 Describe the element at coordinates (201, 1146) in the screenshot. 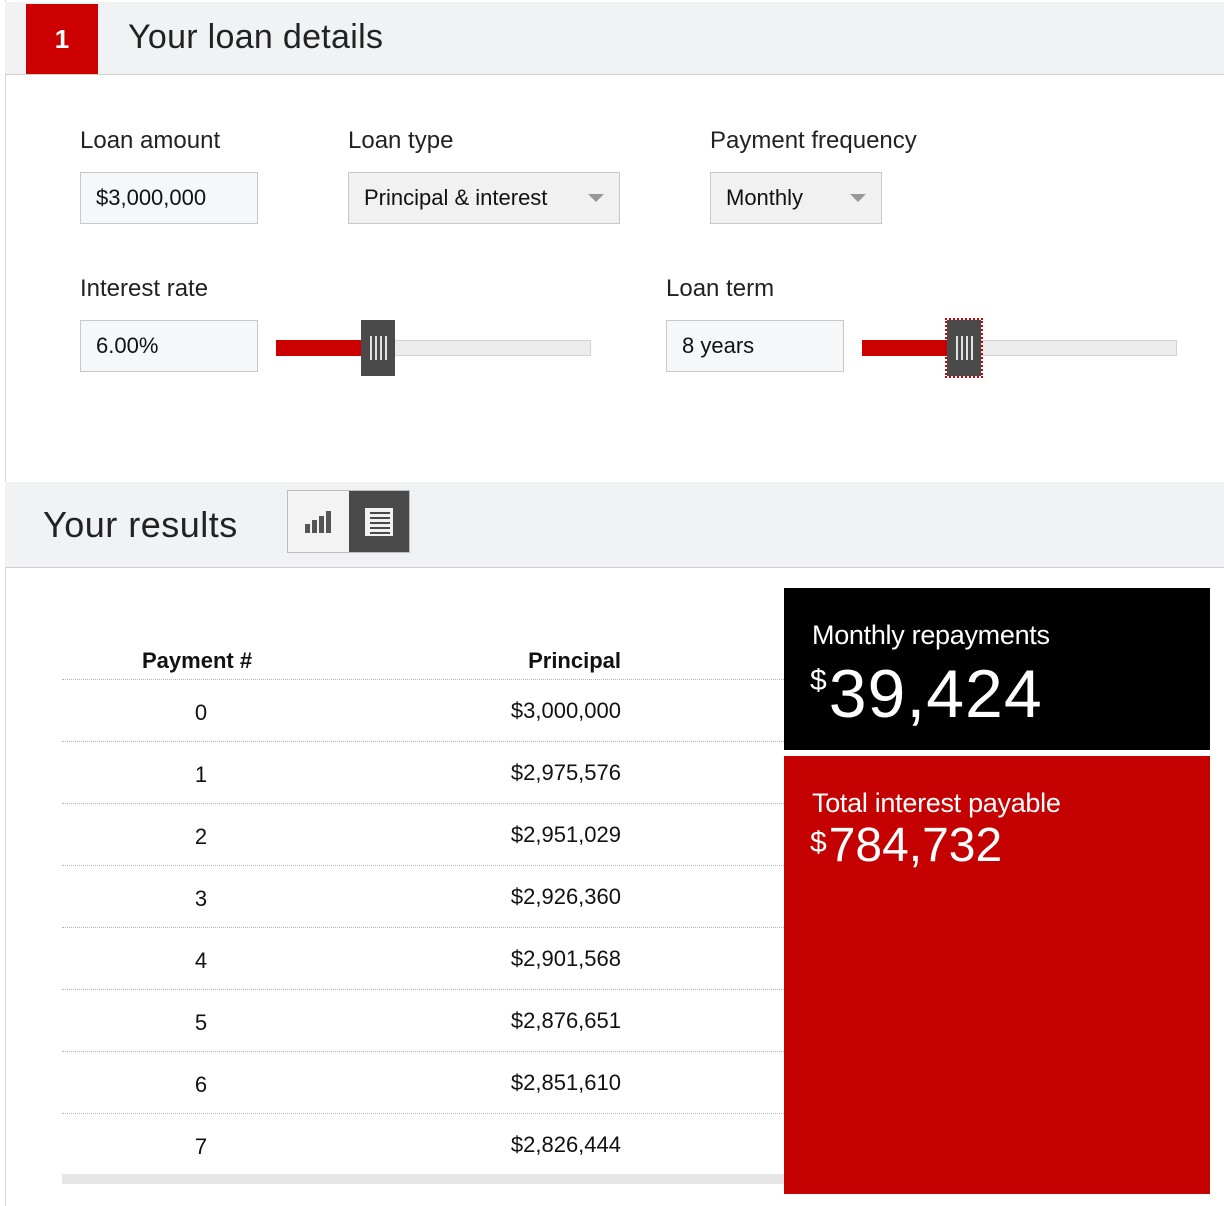

I see `payment-number-cell: 7` at that location.